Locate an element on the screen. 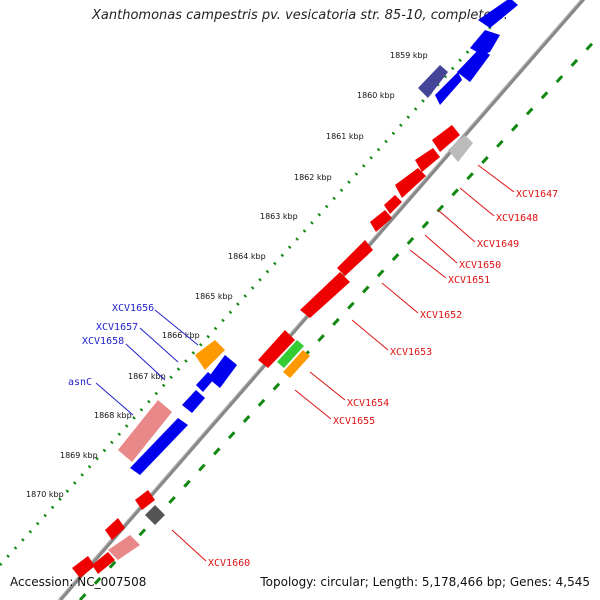 The width and height of the screenshot is (600, 600). tick-label: 1869 kbp is located at coordinates (79, 455).